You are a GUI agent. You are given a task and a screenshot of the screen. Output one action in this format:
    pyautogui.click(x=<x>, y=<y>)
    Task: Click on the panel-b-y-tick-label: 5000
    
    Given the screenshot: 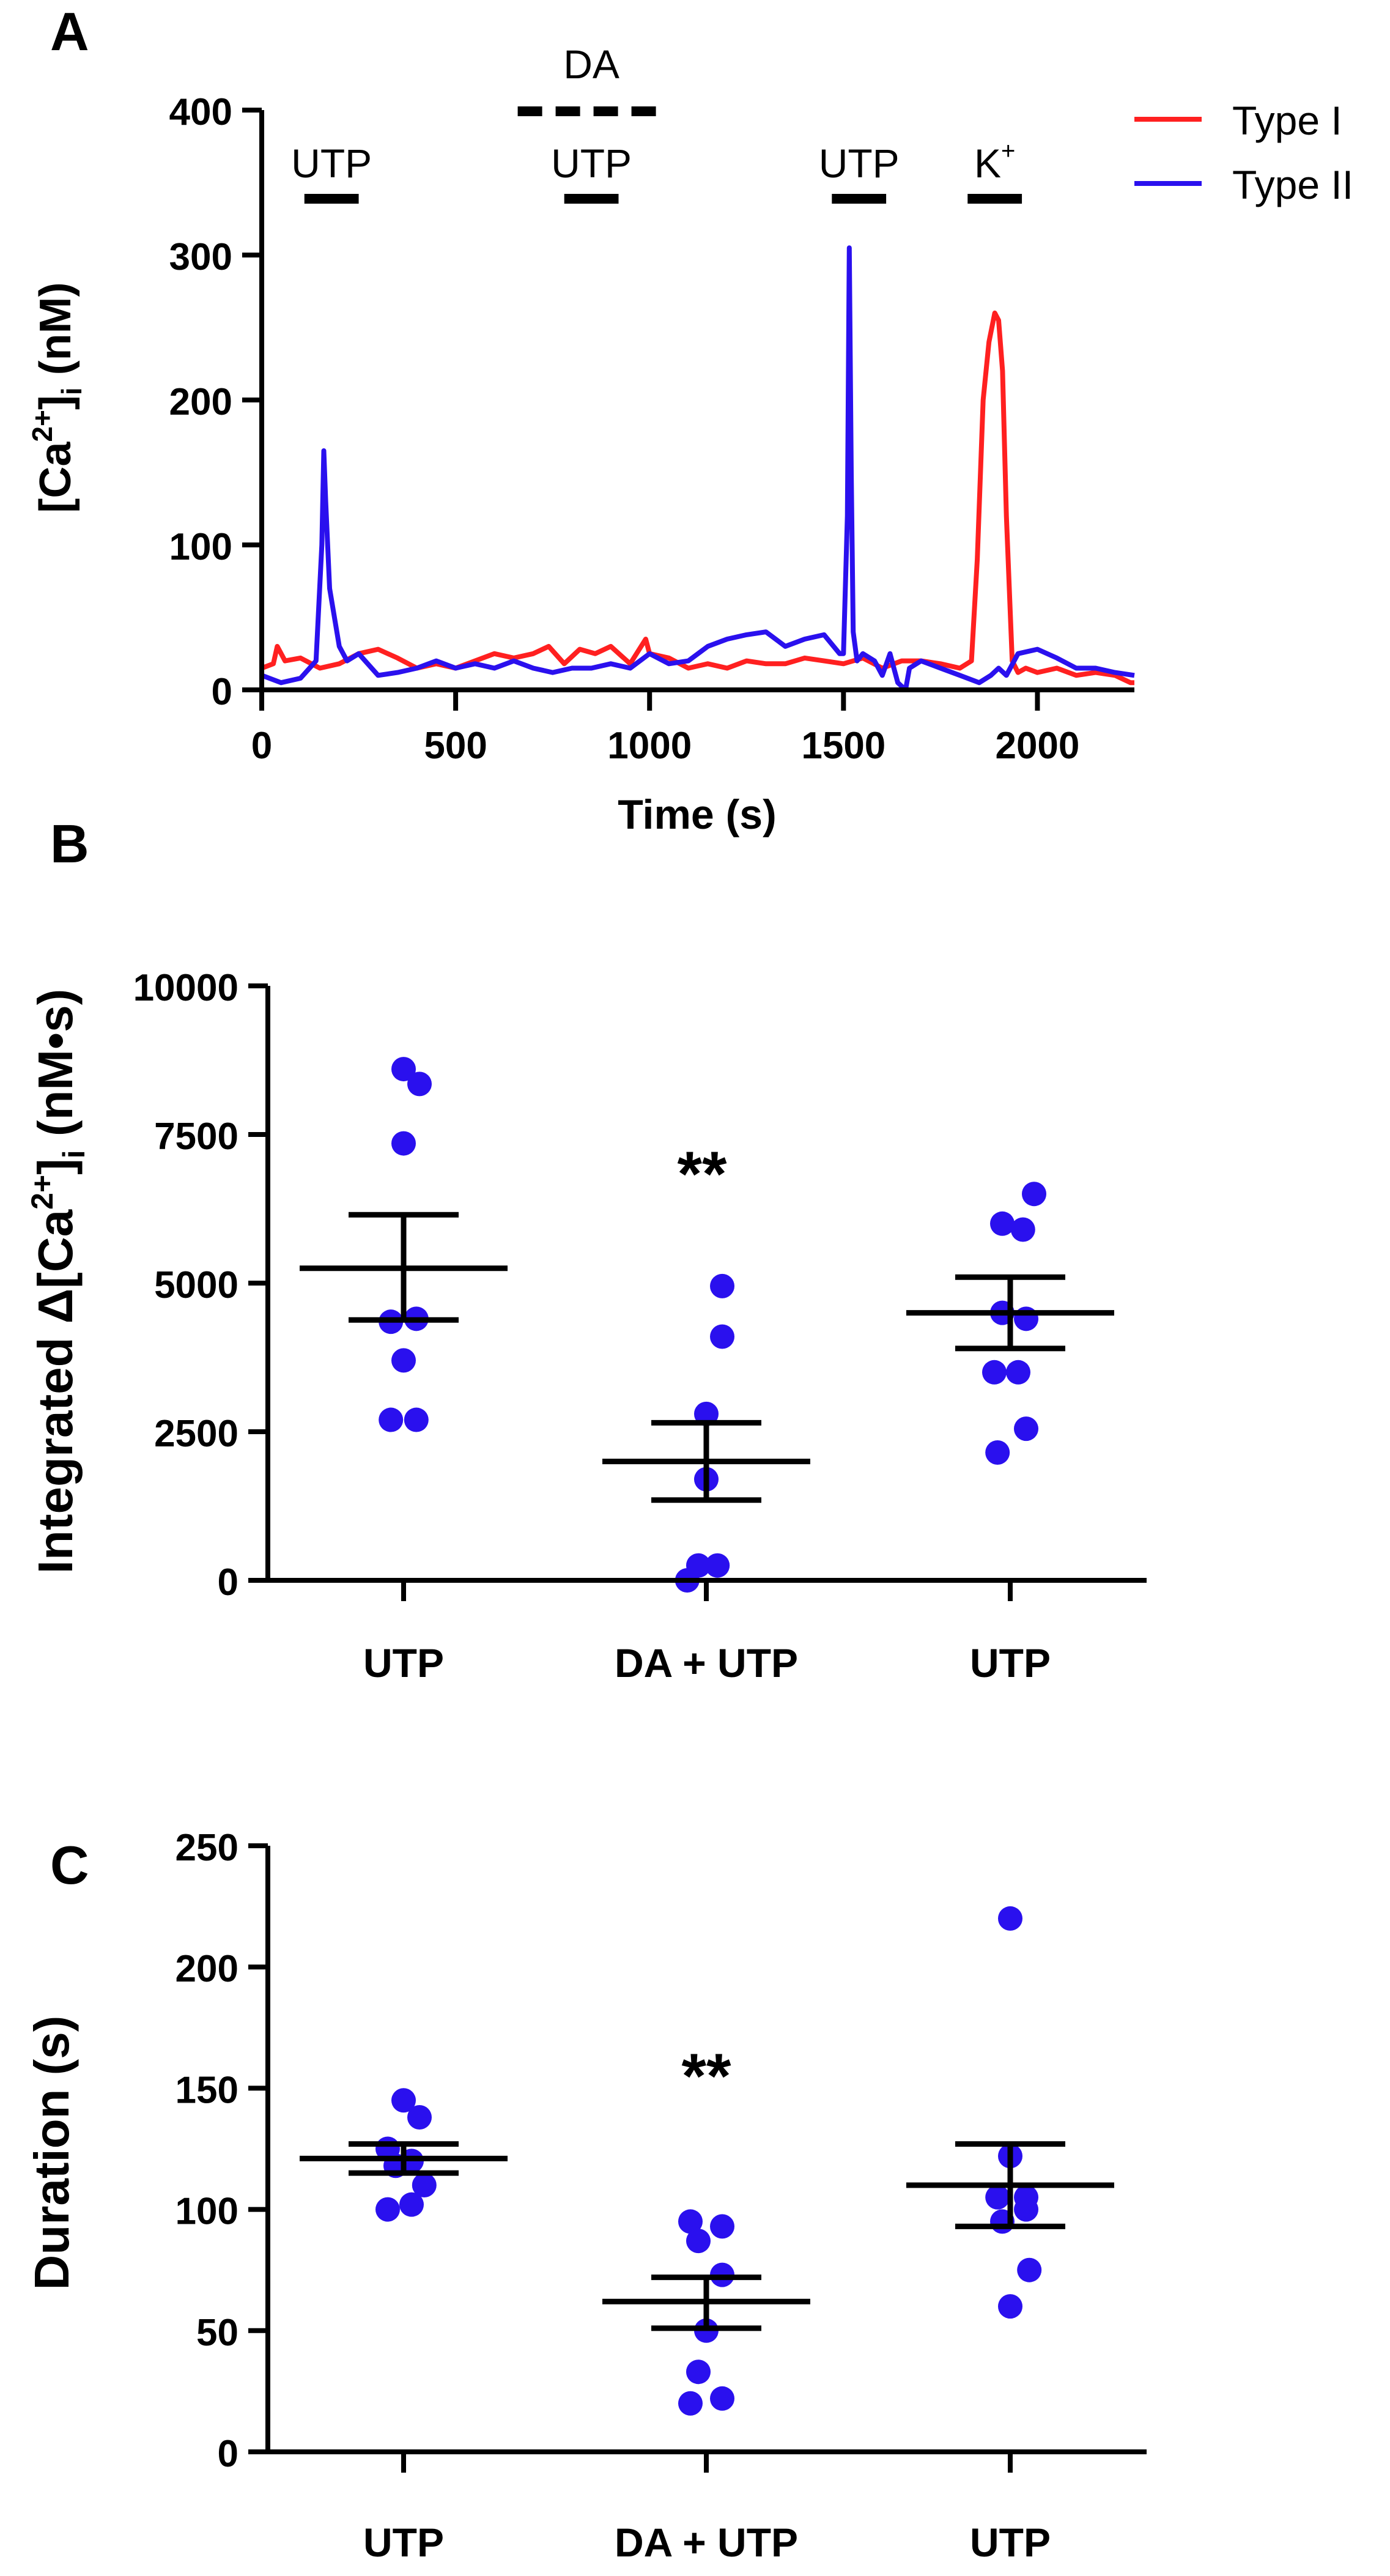 What is the action you would take?
    pyautogui.click(x=196, y=1285)
    